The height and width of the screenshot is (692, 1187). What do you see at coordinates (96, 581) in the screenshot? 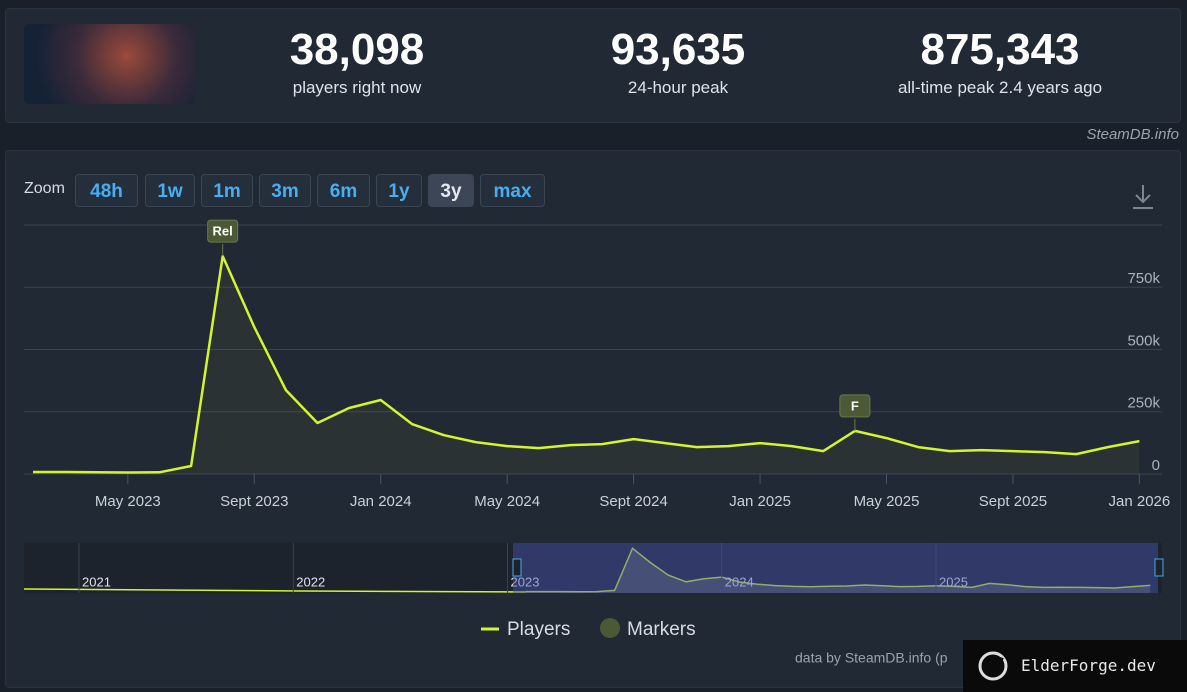
I see `navigator-year: 2021` at bounding box center [96, 581].